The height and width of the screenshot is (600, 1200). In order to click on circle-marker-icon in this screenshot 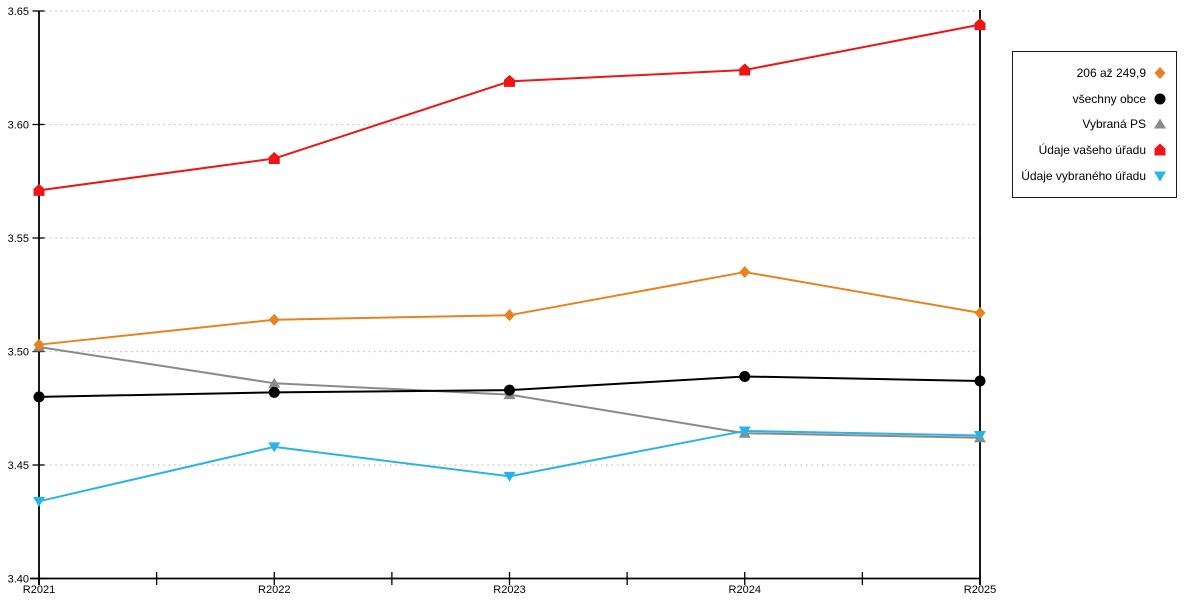, I will do `click(1160, 99)`.